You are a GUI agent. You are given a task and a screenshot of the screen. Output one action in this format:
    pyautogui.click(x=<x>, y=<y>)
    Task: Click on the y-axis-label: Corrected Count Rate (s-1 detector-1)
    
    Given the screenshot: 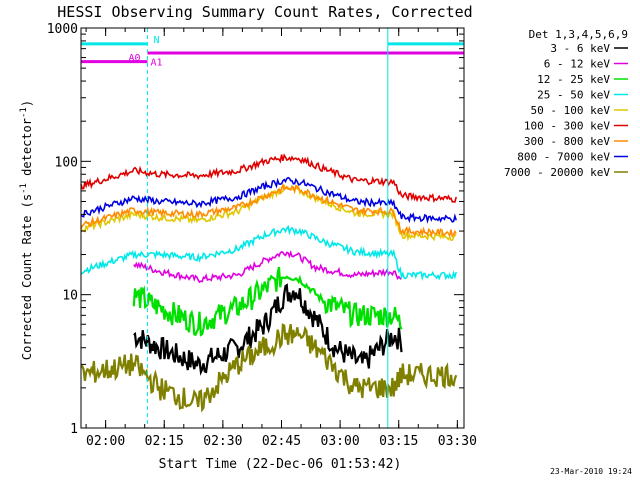 What is the action you would take?
    pyautogui.click(x=26, y=230)
    